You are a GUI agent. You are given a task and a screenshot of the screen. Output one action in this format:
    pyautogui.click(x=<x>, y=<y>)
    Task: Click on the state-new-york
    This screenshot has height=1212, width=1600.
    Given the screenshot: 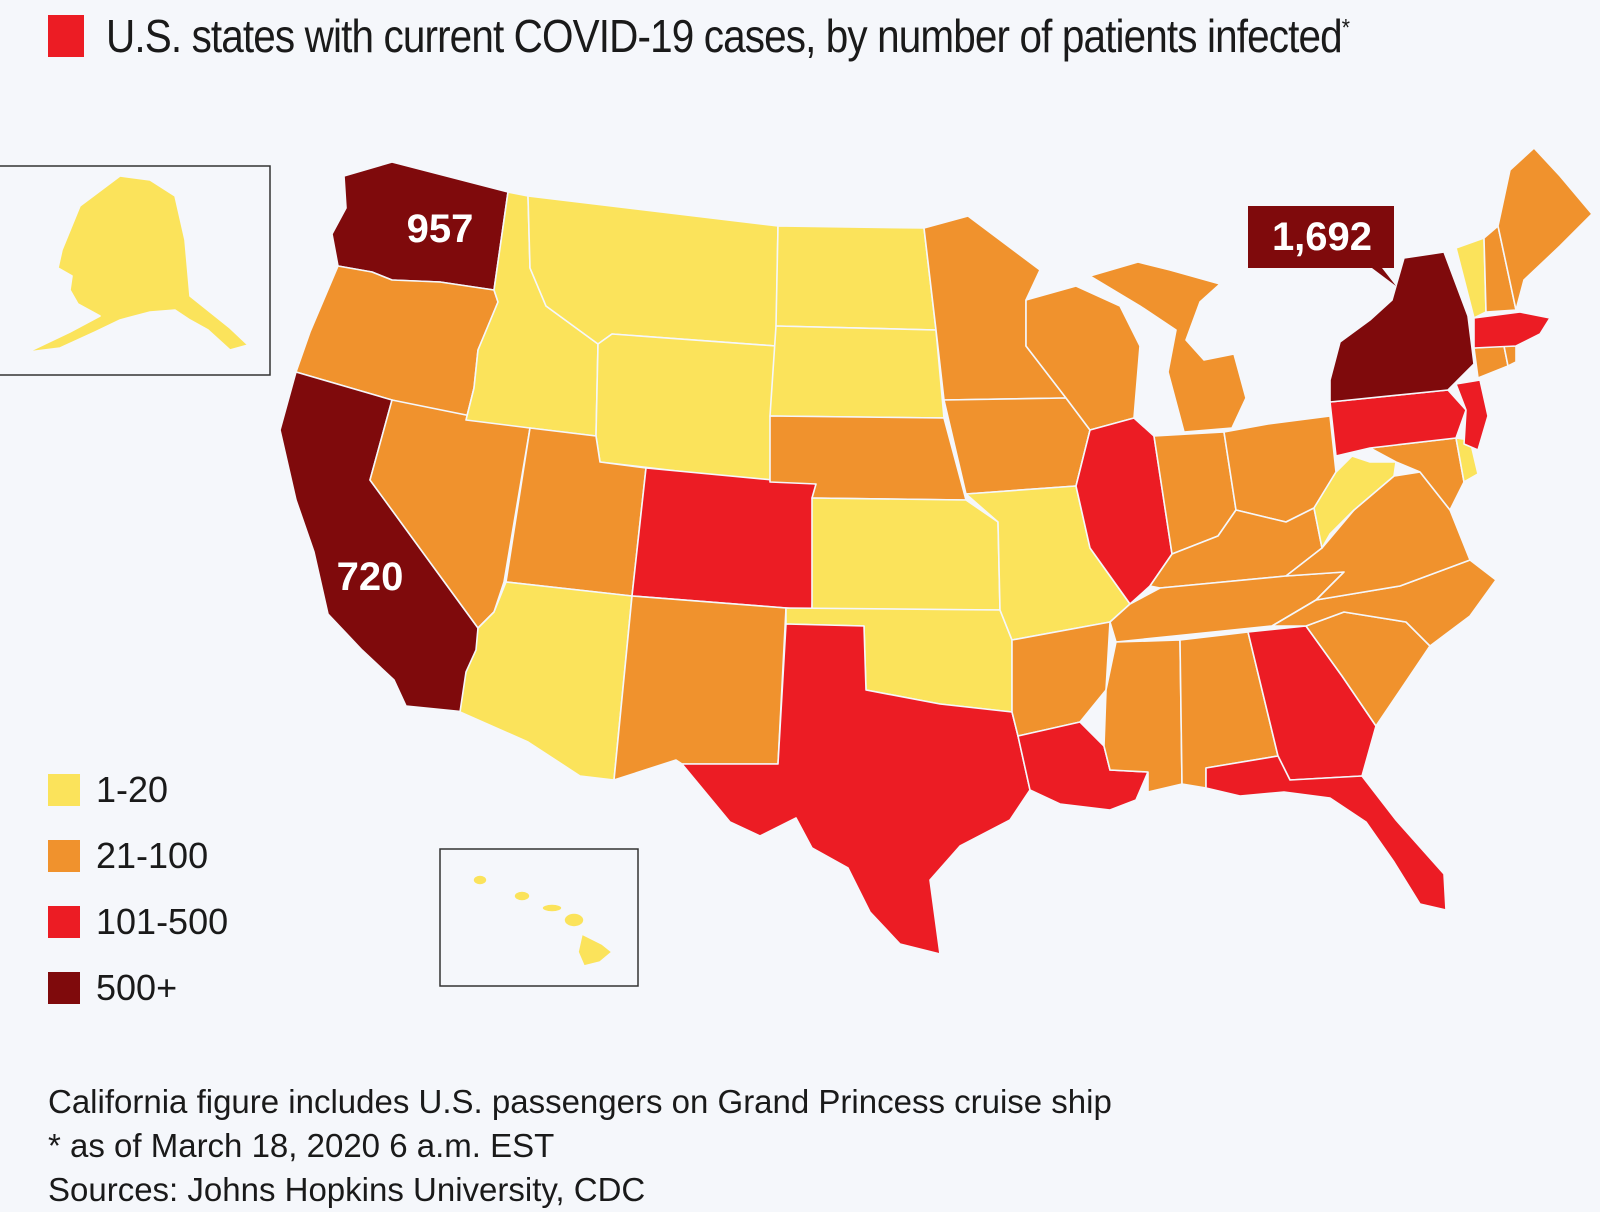 What is the action you would take?
    pyautogui.click(x=1402, y=327)
    